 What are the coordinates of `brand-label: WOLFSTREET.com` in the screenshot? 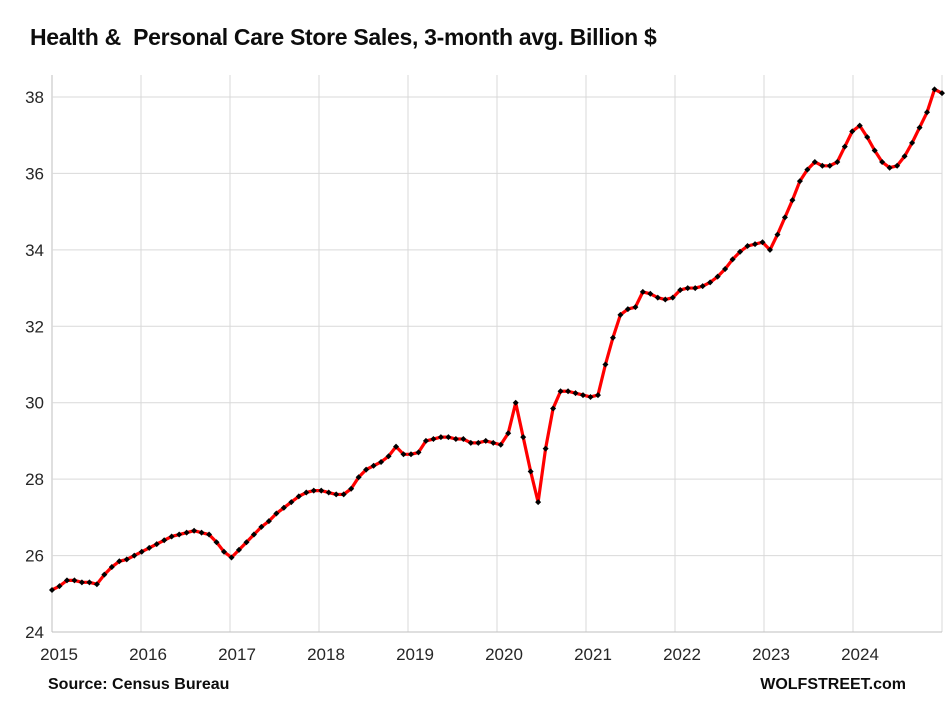 It's located at (833, 684).